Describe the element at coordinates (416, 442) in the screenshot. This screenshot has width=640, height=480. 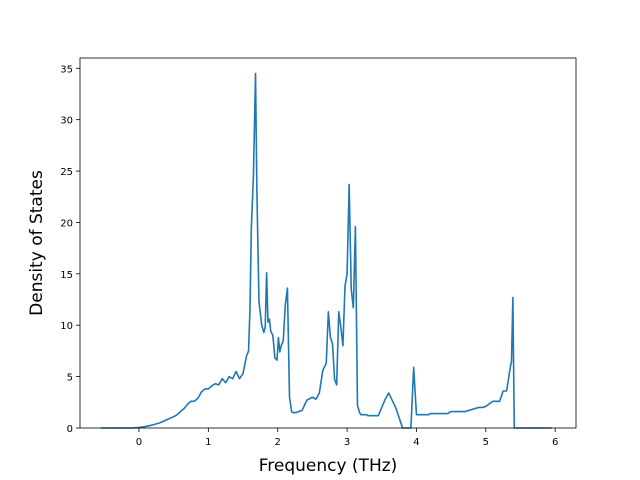
I see `x-tick-label: 4` at that location.